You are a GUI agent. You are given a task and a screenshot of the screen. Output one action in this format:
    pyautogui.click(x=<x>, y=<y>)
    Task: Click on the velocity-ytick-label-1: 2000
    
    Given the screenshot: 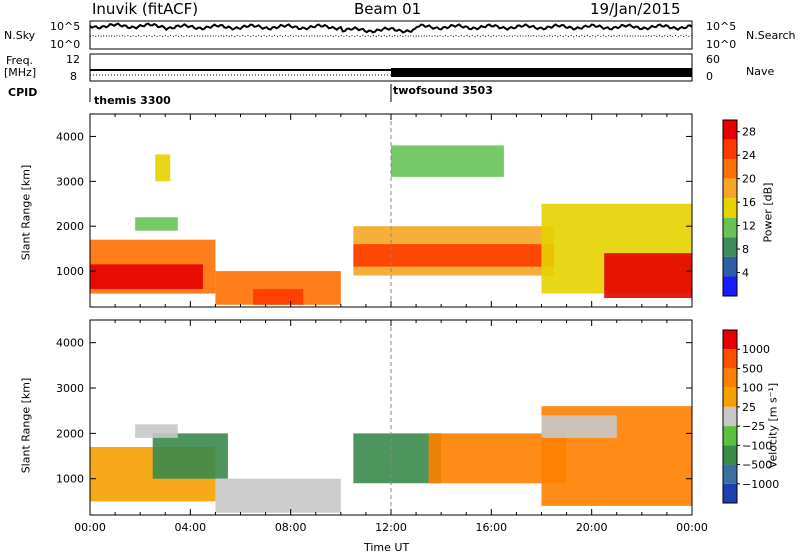 What is the action you would take?
    pyautogui.click(x=70, y=433)
    